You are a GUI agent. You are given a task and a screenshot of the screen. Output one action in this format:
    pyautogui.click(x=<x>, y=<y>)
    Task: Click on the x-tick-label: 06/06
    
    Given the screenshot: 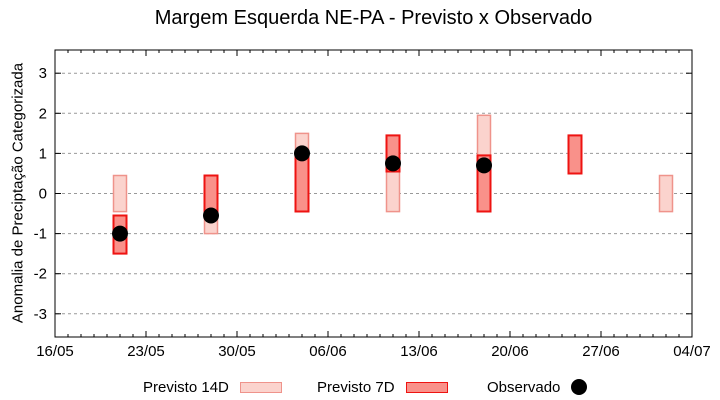 What is the action you would take?
    pyautogui.click(x=328, y=351)
    